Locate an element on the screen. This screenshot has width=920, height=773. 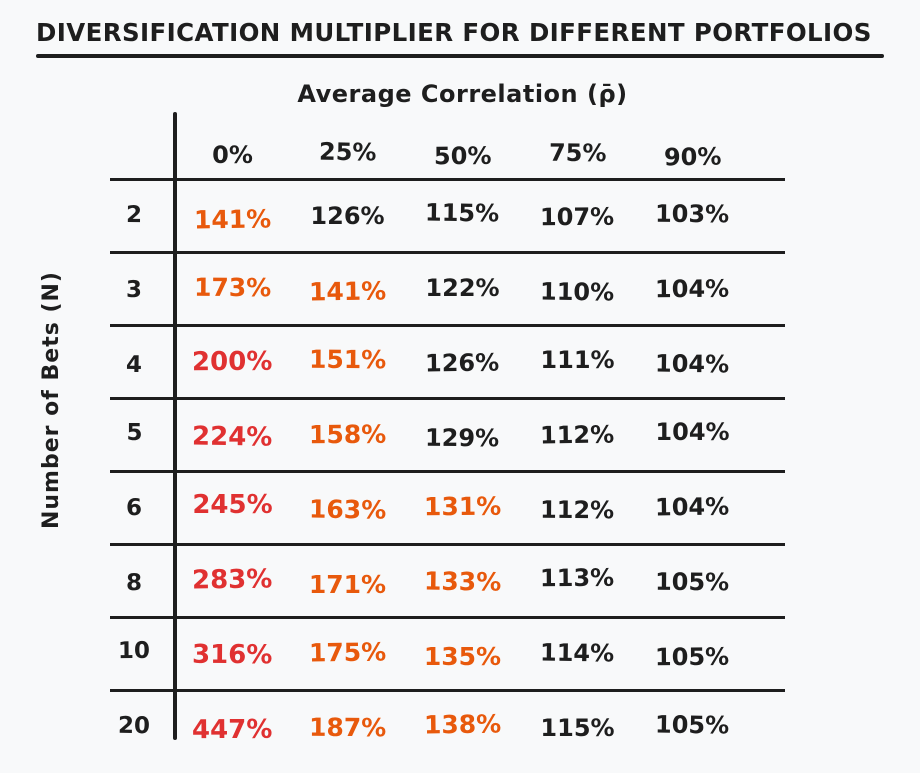
column-header: 75% is located at coordinates (577, 153).